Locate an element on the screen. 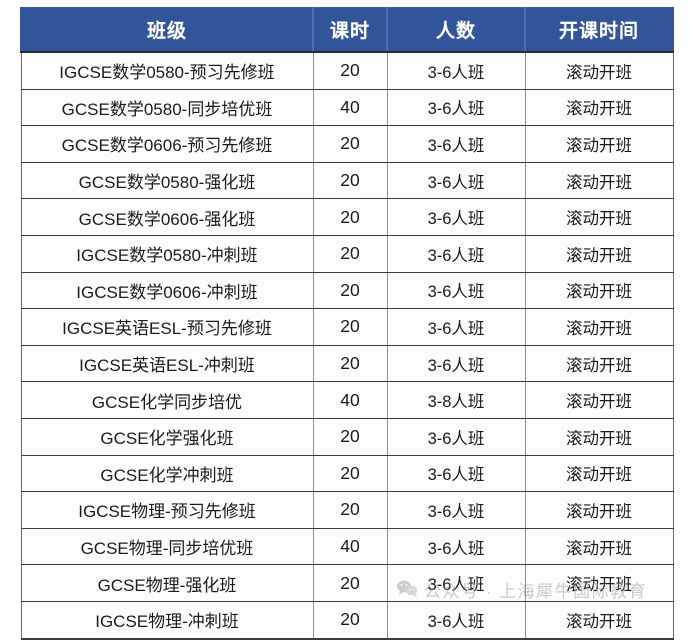  cell-class_name: GCSE数学0580-强化班 is located at coordinates (167, 181).